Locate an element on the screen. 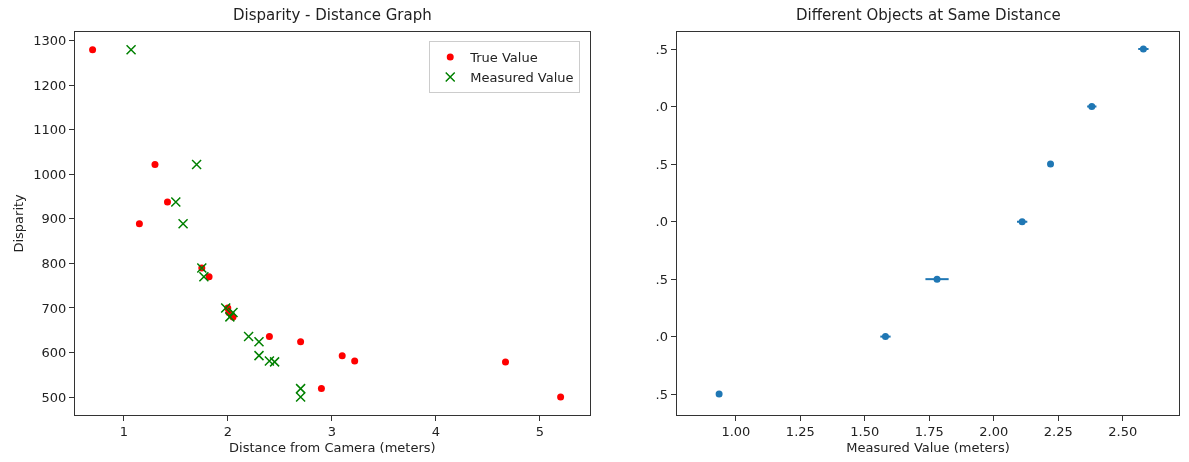  x-tick-label: 4 is located at coordinates (435, 432).